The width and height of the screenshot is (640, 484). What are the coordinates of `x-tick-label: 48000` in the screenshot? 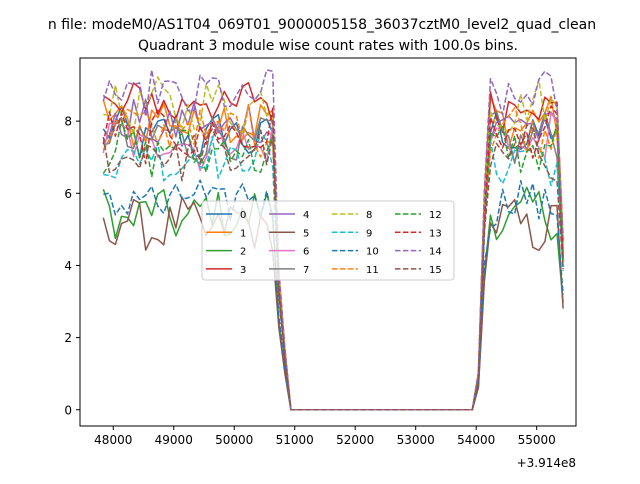 It's located at (113, 440).